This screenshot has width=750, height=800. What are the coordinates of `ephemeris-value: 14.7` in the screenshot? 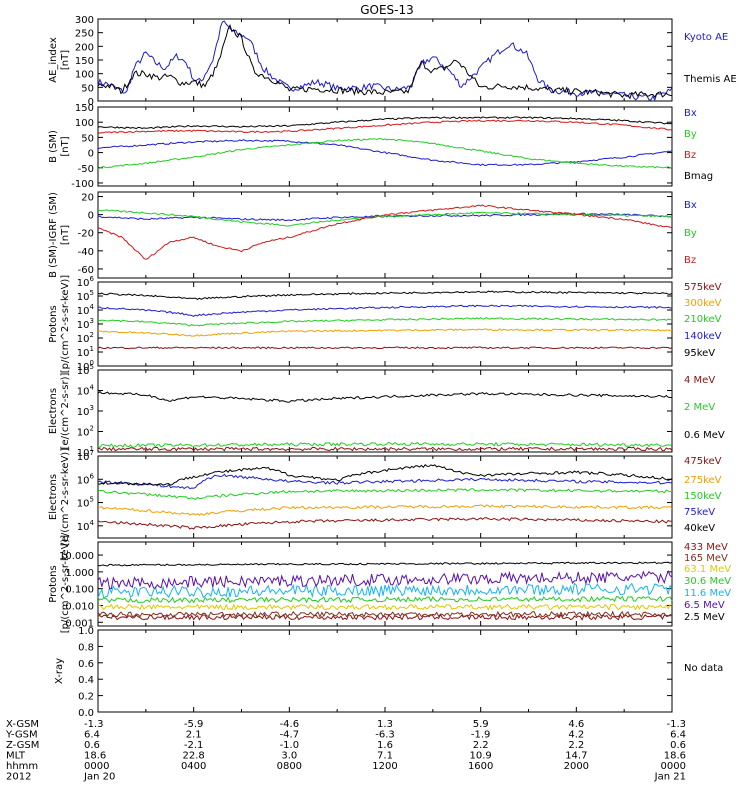 It's located at (576, 756).